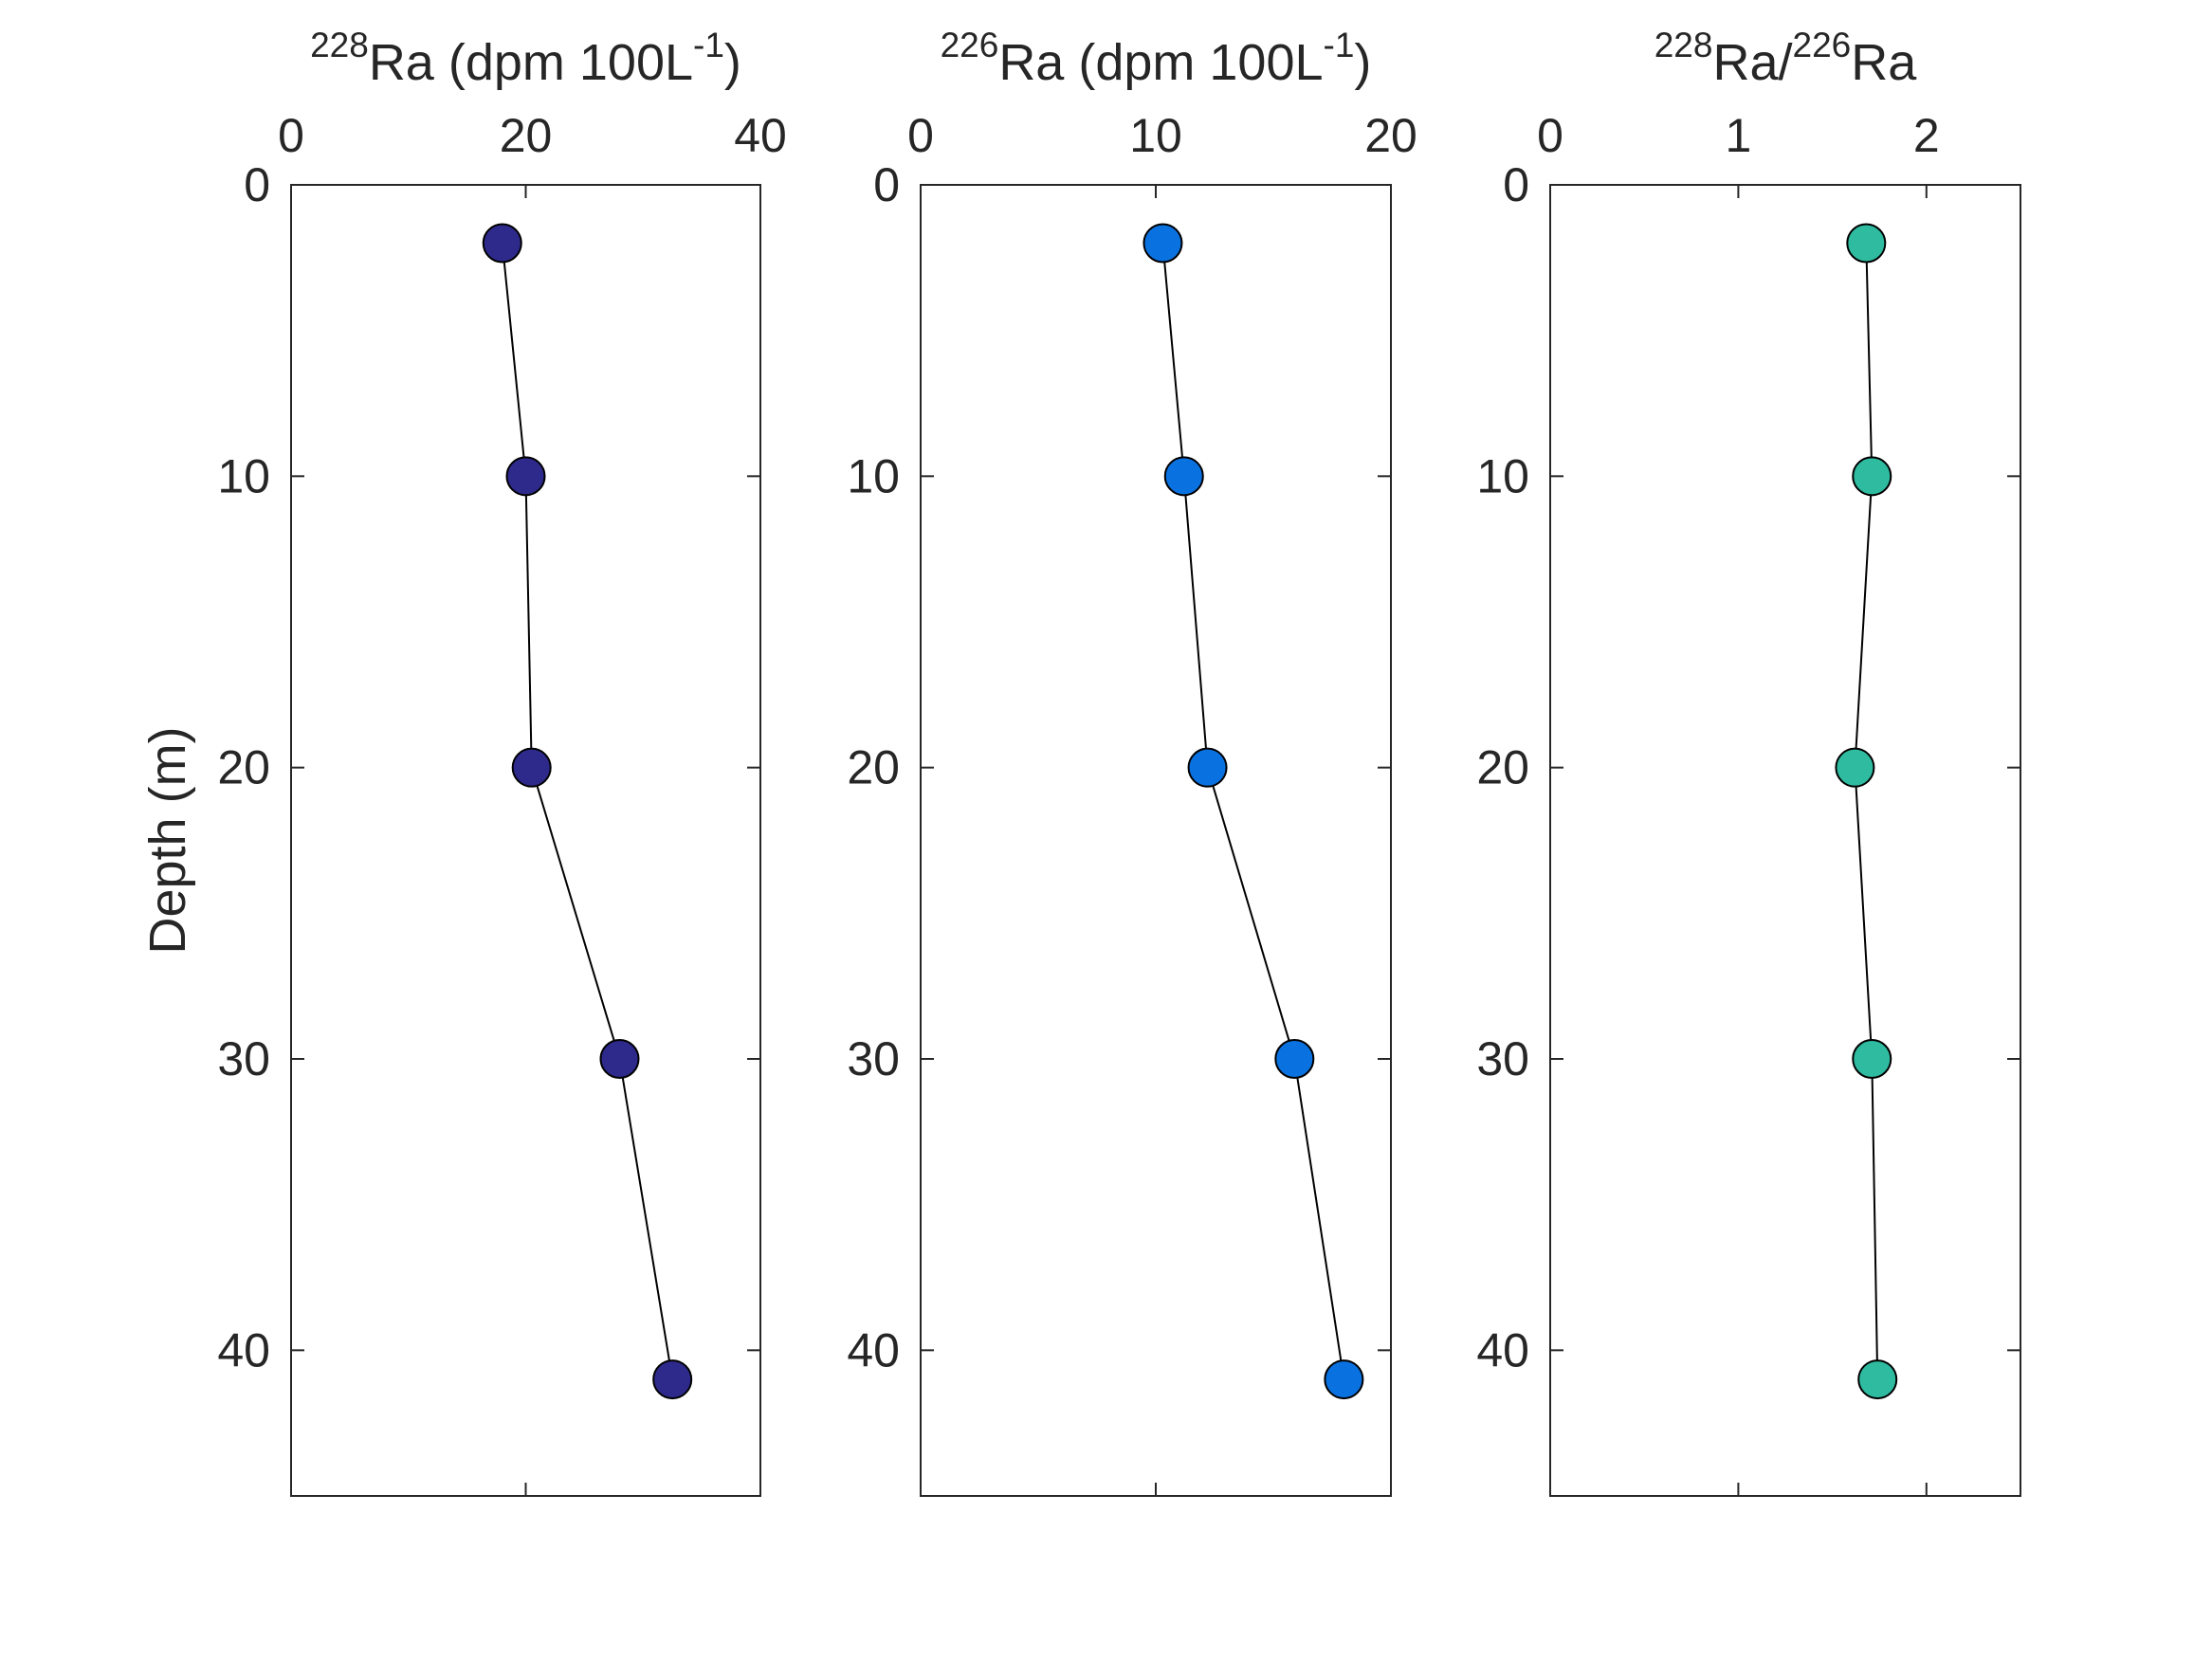  What do you see at coordinates (760, 135) in the screenshot?
I see `x-tick-label: 40` at bounding box center [760, 135].